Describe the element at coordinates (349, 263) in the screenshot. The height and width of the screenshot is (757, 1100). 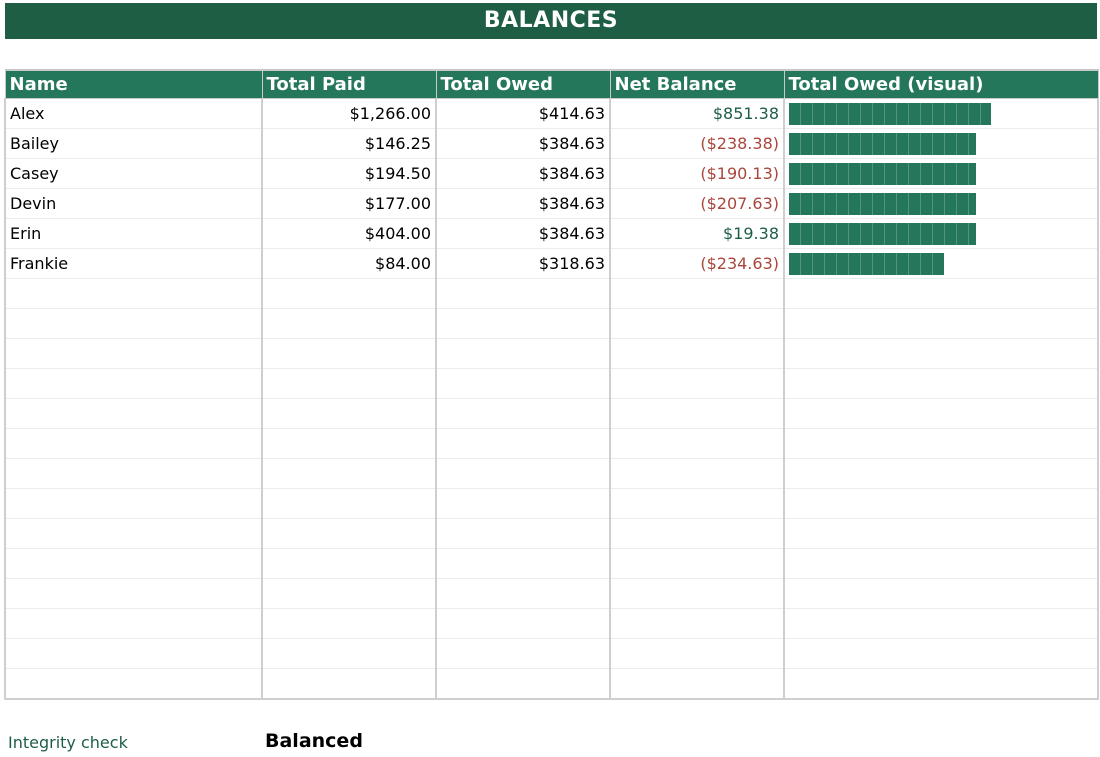
I see `cell-total-paid: $84.00` at that location.